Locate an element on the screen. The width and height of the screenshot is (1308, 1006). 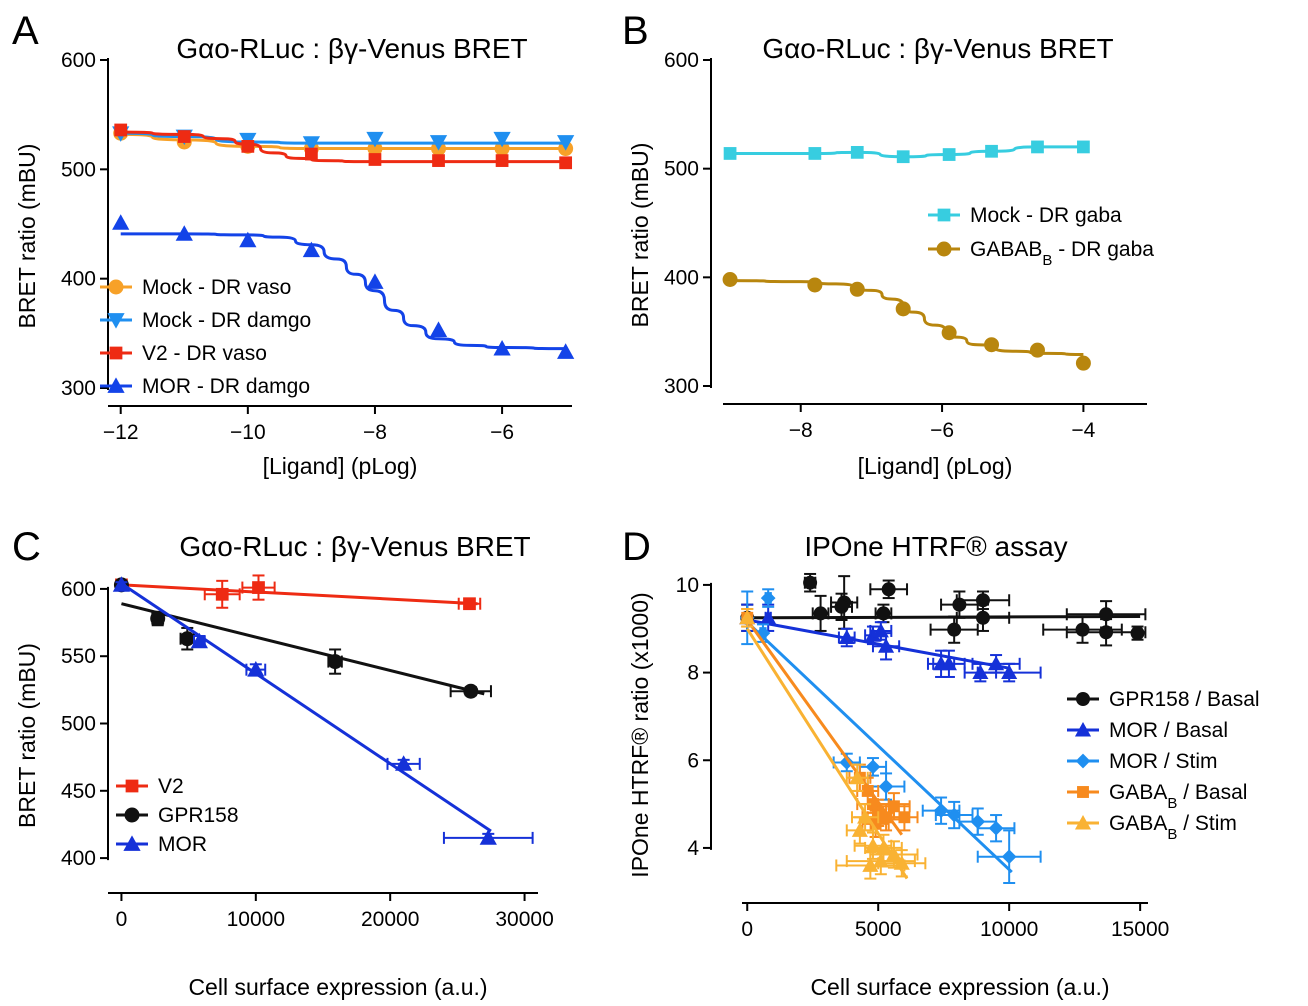
panel-b-x-tick-label: −4 is located at coordinates (1083, 430).